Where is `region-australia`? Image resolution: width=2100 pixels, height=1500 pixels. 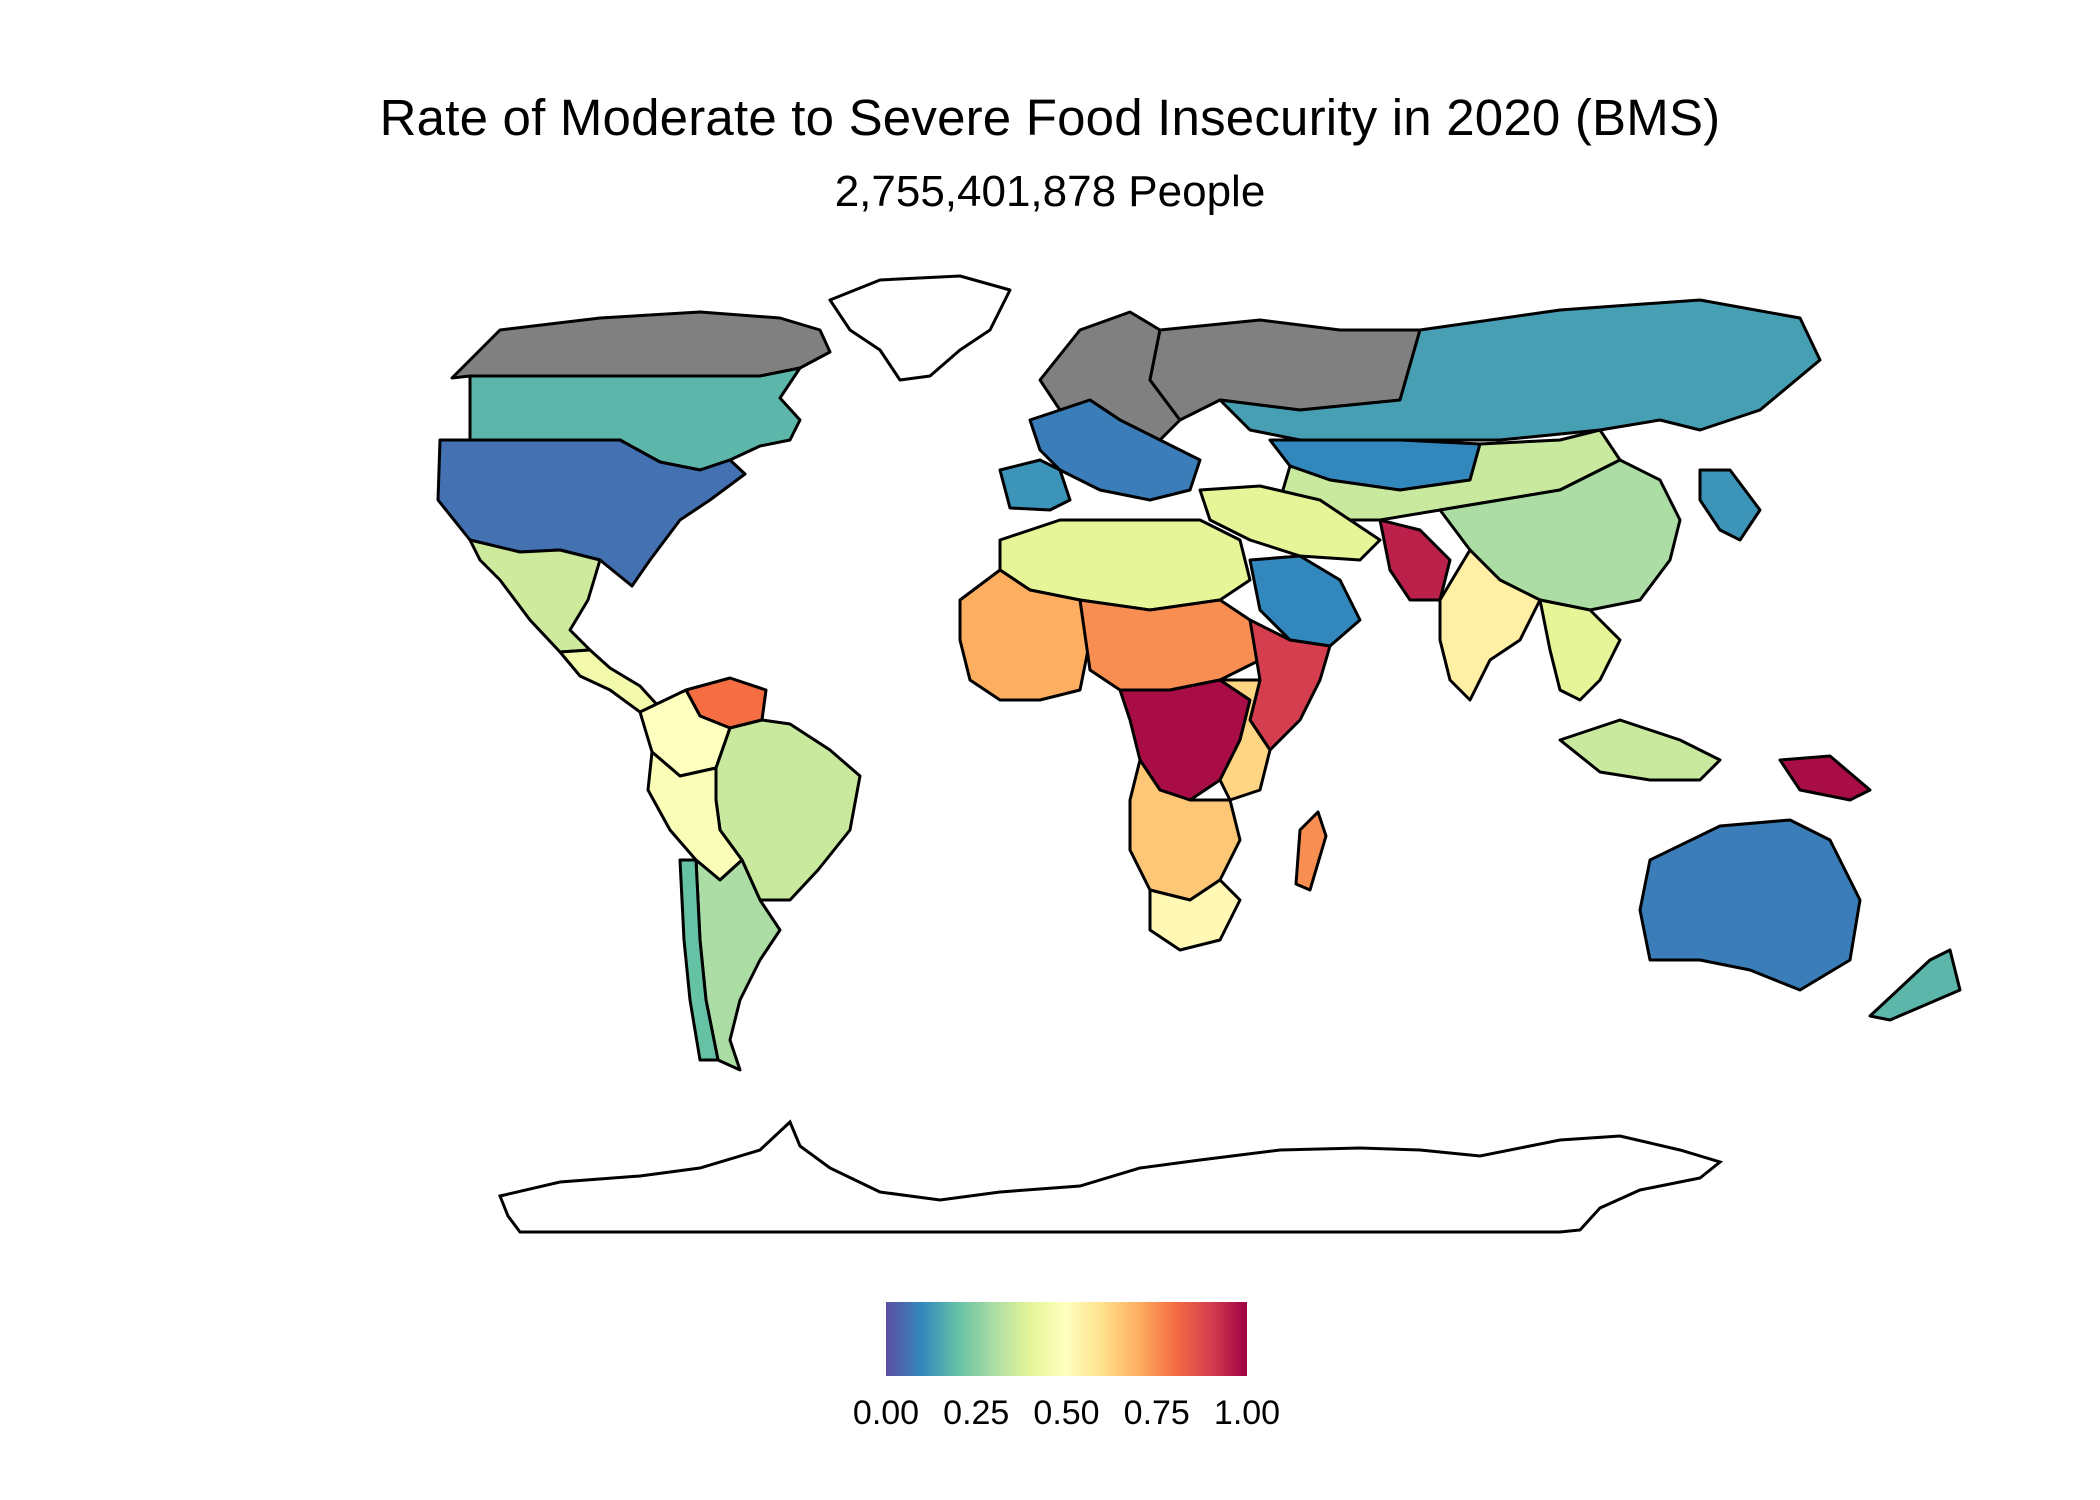
region-australia is located at coordinates (1750, 905).